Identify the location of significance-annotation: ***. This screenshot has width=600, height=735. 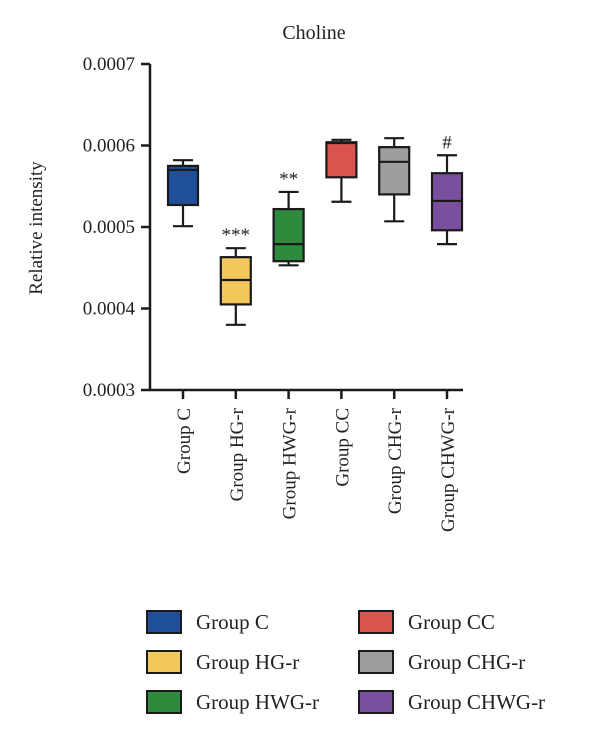
(236, 235).